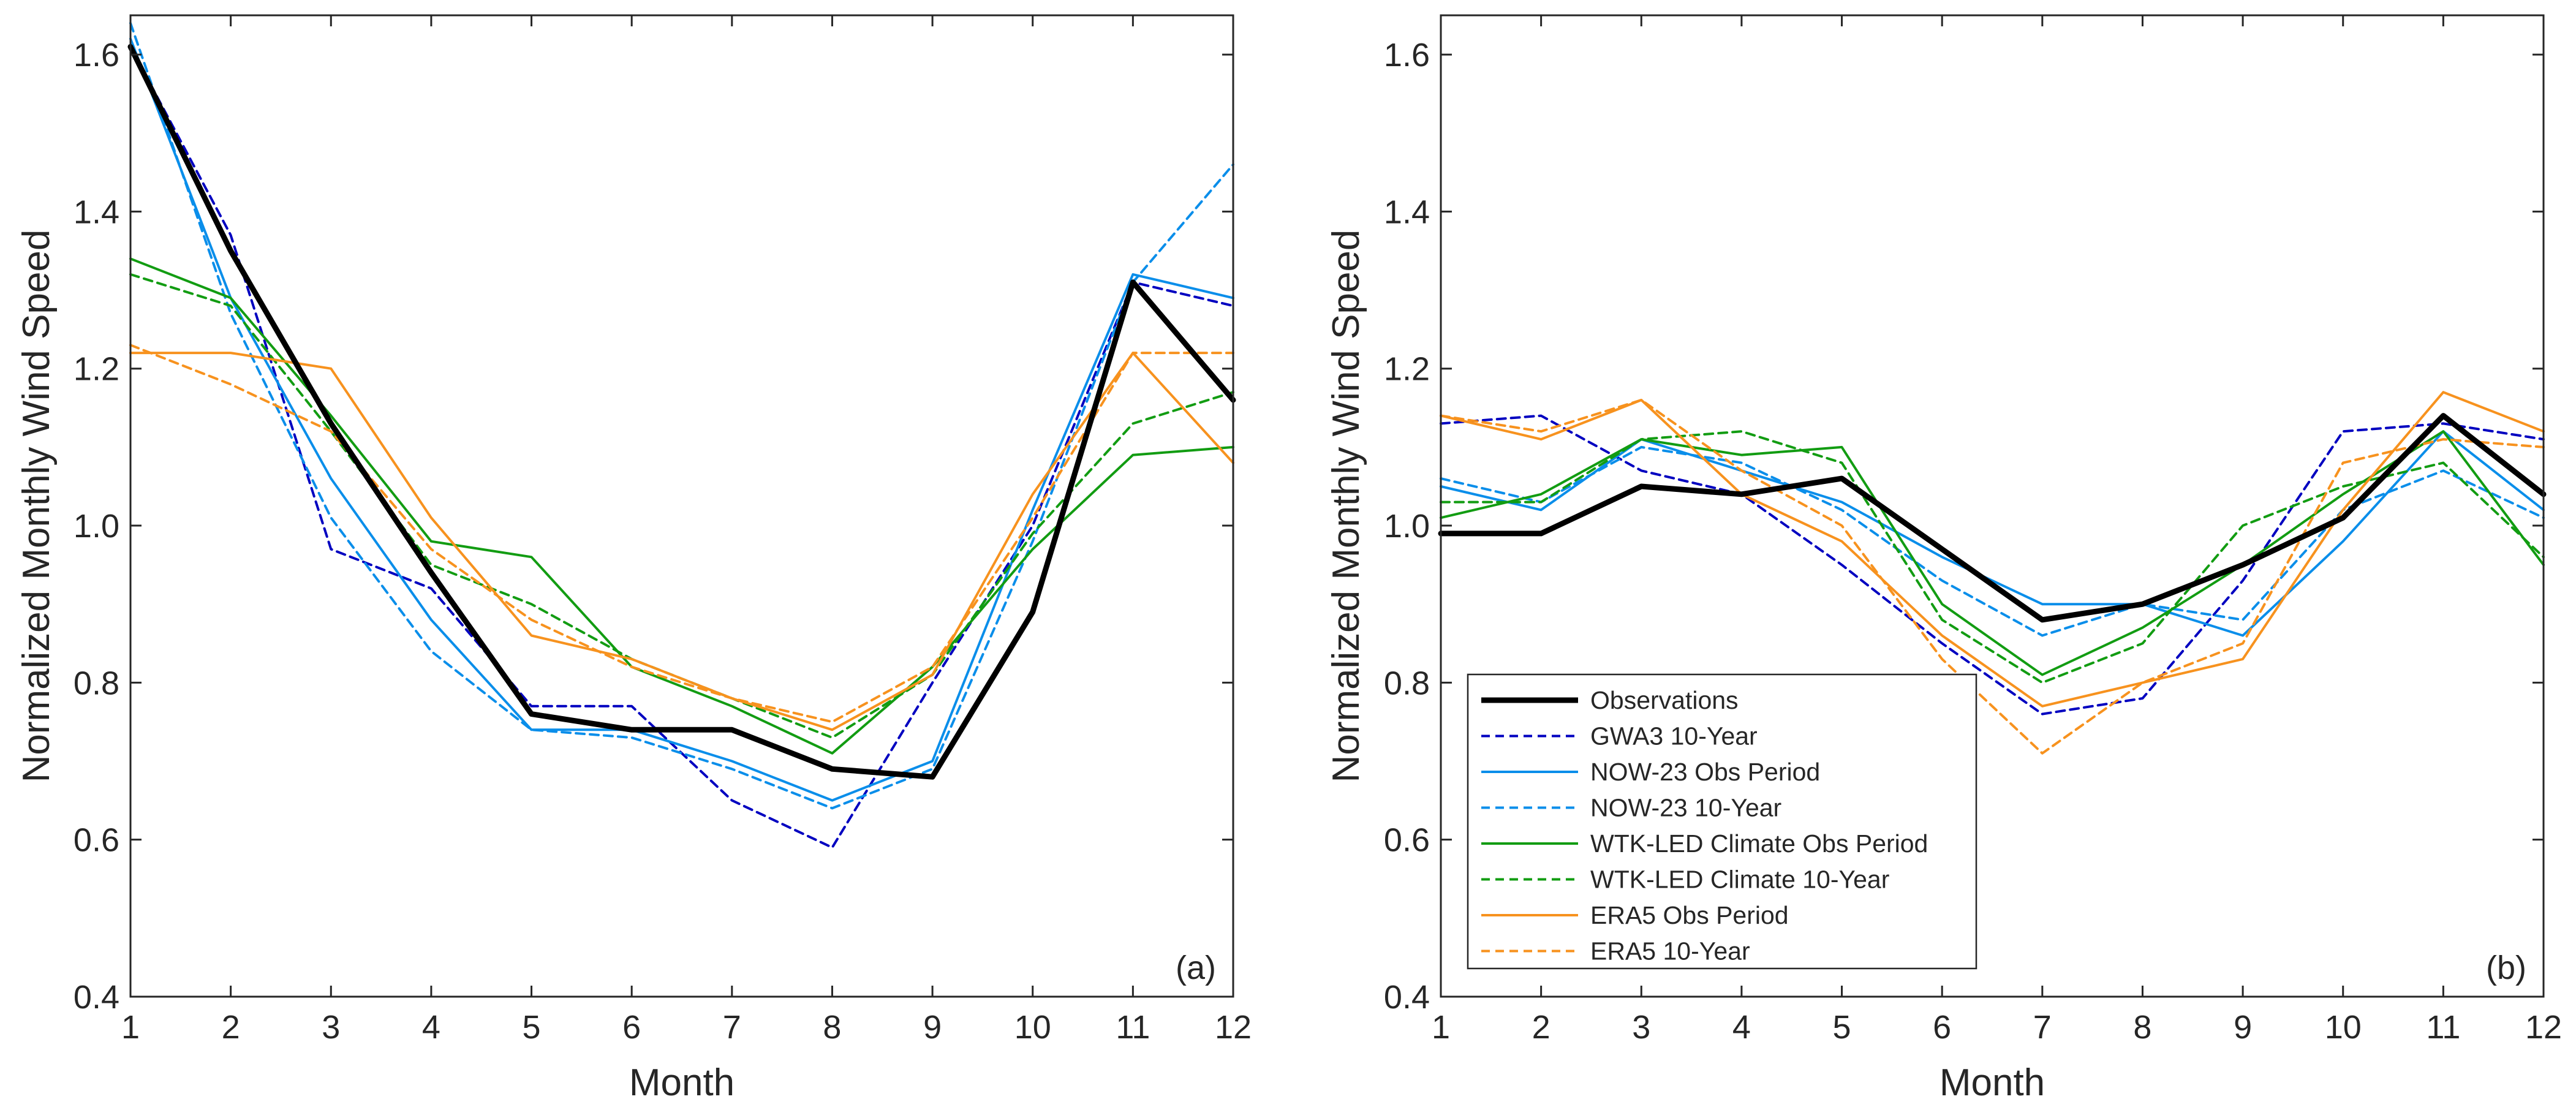 The image size is (2576, 1110). I want to click on panel-b-y-tick-label-1-0: 1.0, so click(1407, 526).